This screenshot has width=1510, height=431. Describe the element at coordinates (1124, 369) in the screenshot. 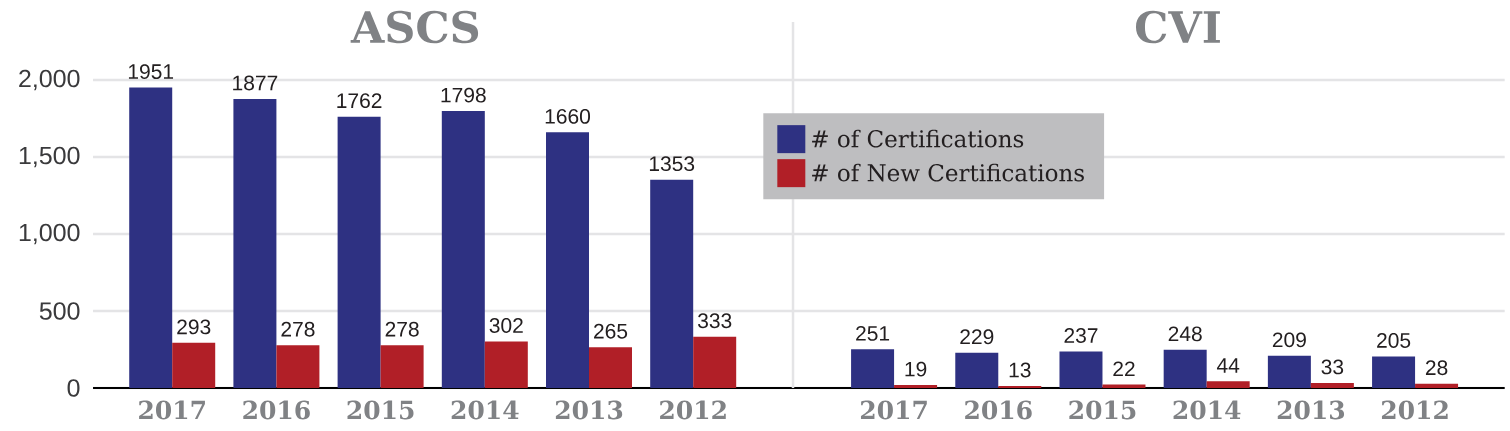

I see `data-label: 22` at that location.